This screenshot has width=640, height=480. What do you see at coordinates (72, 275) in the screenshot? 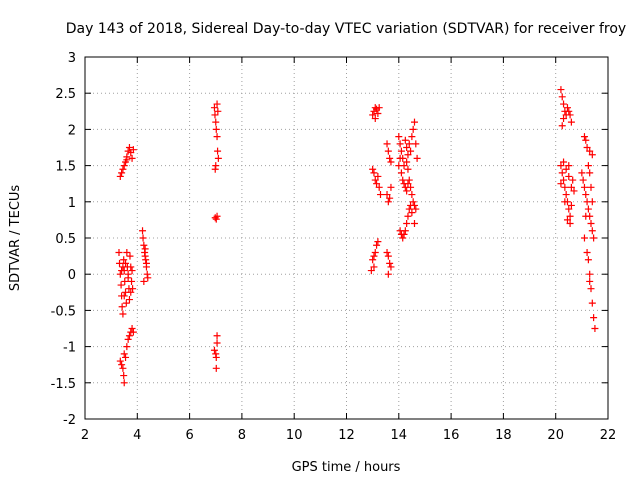
I see `y-tick-label: 0` at bounding box center [72, 275].